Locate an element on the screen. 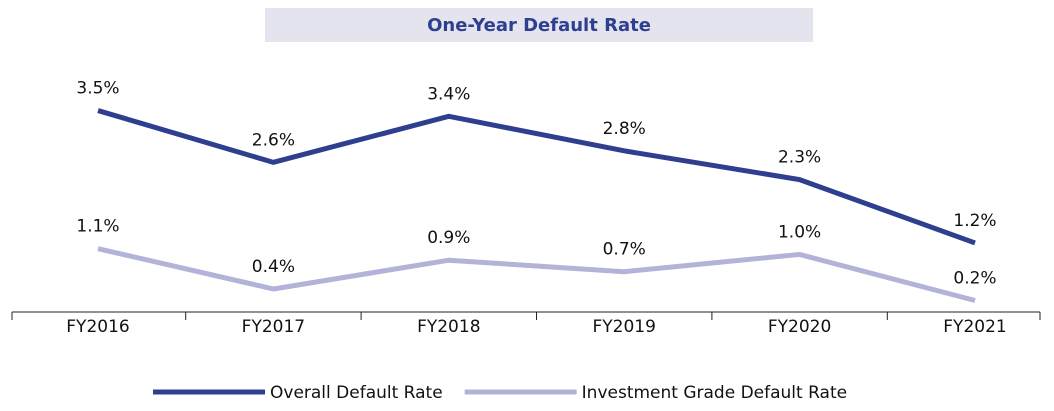 This screenshot has height=411, width=1054. chart-title: One-Year Default Rate is located at coordinates (539, 25).